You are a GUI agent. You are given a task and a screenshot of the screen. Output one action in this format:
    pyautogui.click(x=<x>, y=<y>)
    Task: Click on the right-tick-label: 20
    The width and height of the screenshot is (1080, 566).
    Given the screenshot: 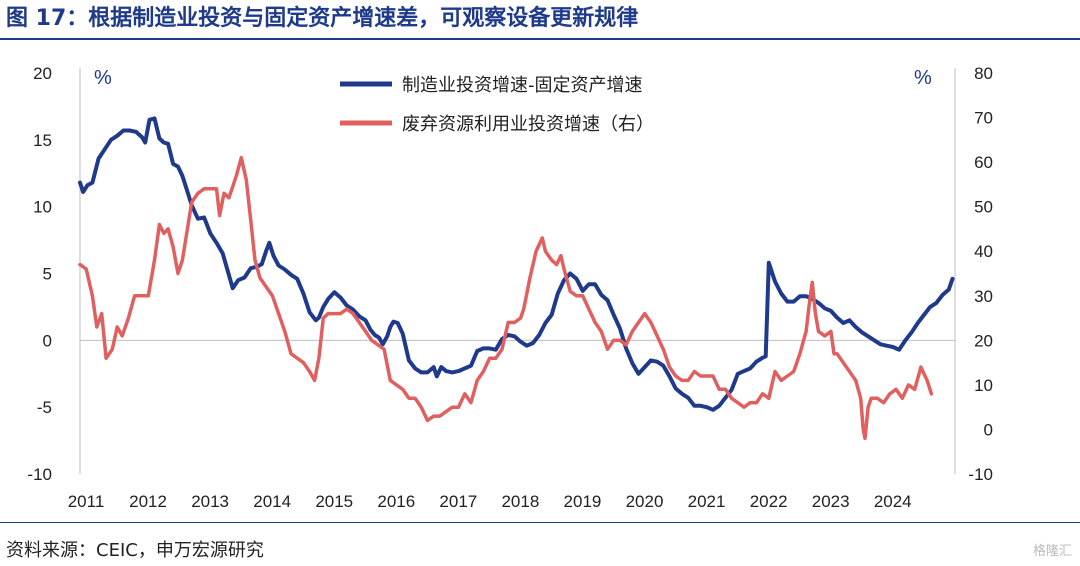 What is the action you would take?
    pyautogui.click(x=983, y=340)
    